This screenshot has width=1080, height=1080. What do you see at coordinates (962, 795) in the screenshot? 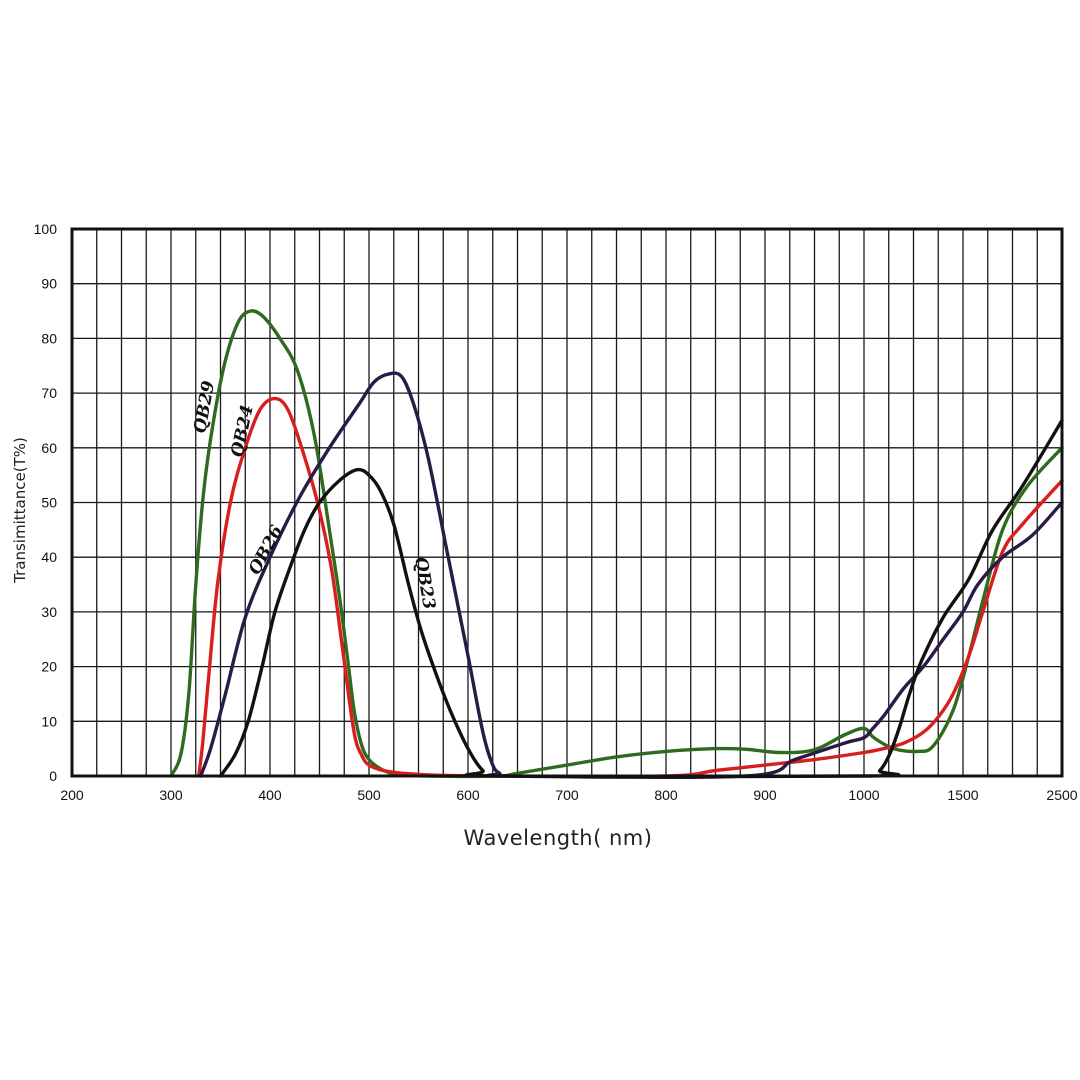
I see `x-tick-label: 1500` at bounding box center [962, 795].